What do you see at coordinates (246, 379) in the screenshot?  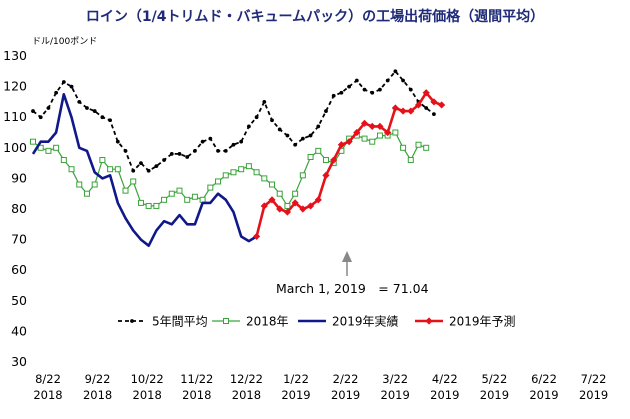 I see `x-tick-label-month: 12/22` at bounding box center [246, 379].